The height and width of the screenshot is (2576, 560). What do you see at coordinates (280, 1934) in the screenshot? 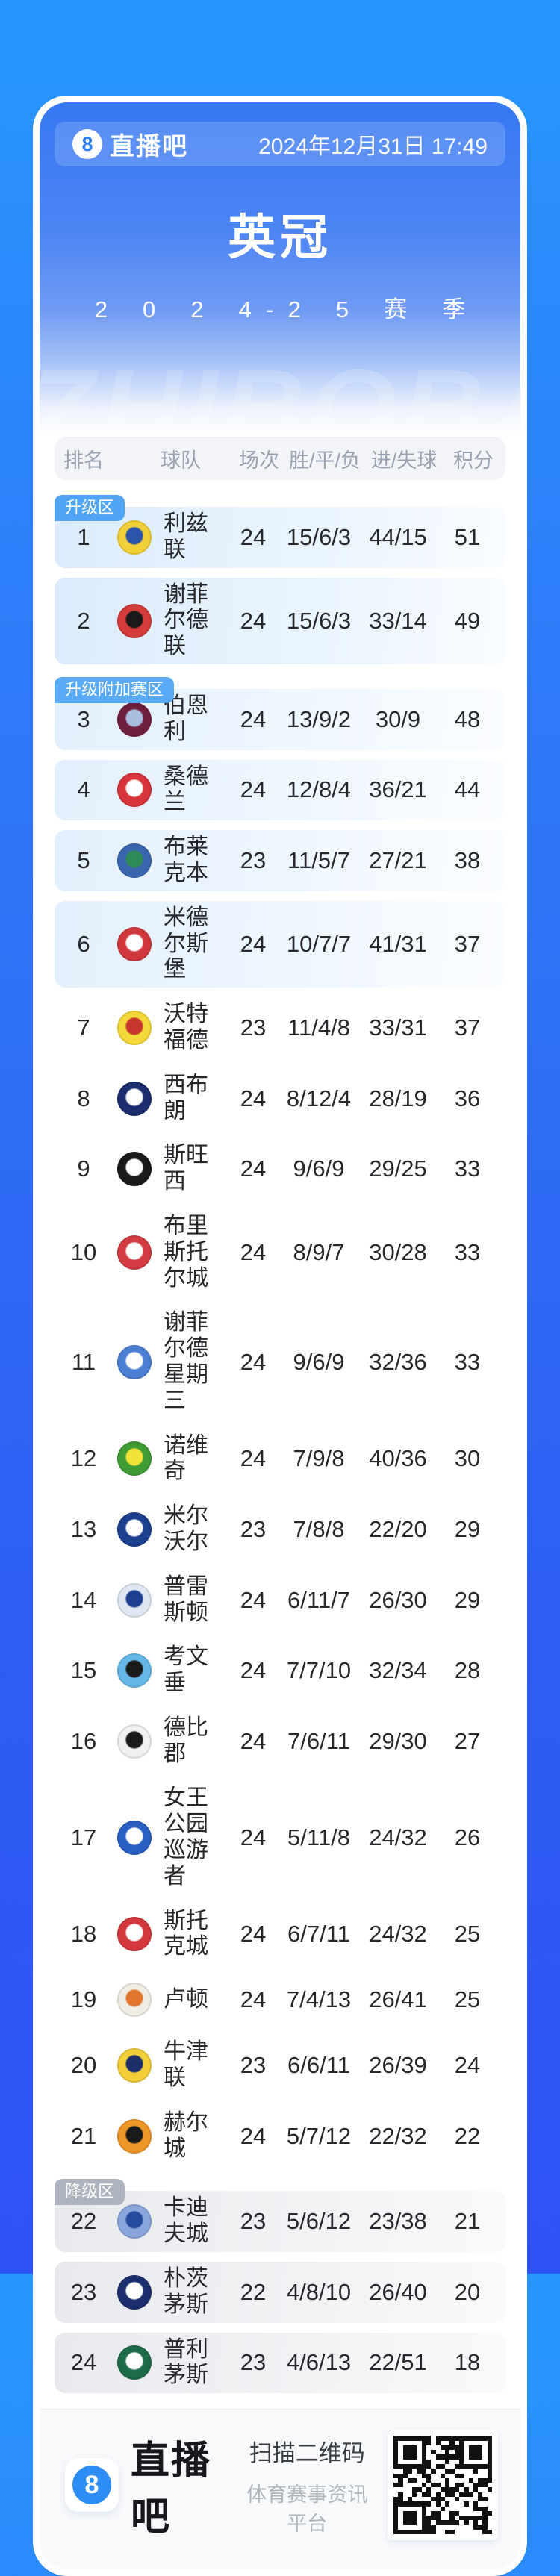
I see `table-row: 18 斯托克城 24 6/7/11 24/32 25` at bounding box center [280, 1934].